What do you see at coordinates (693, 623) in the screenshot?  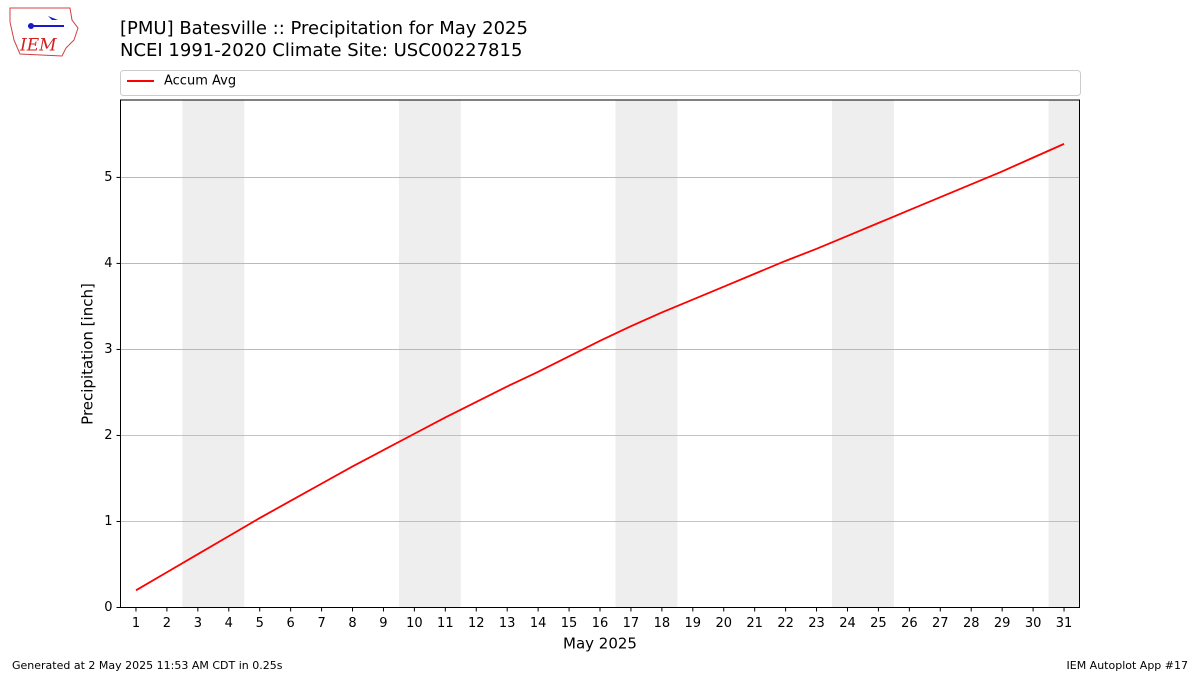 I see `x-tick-label: 19` at bounding box center [693, 623].